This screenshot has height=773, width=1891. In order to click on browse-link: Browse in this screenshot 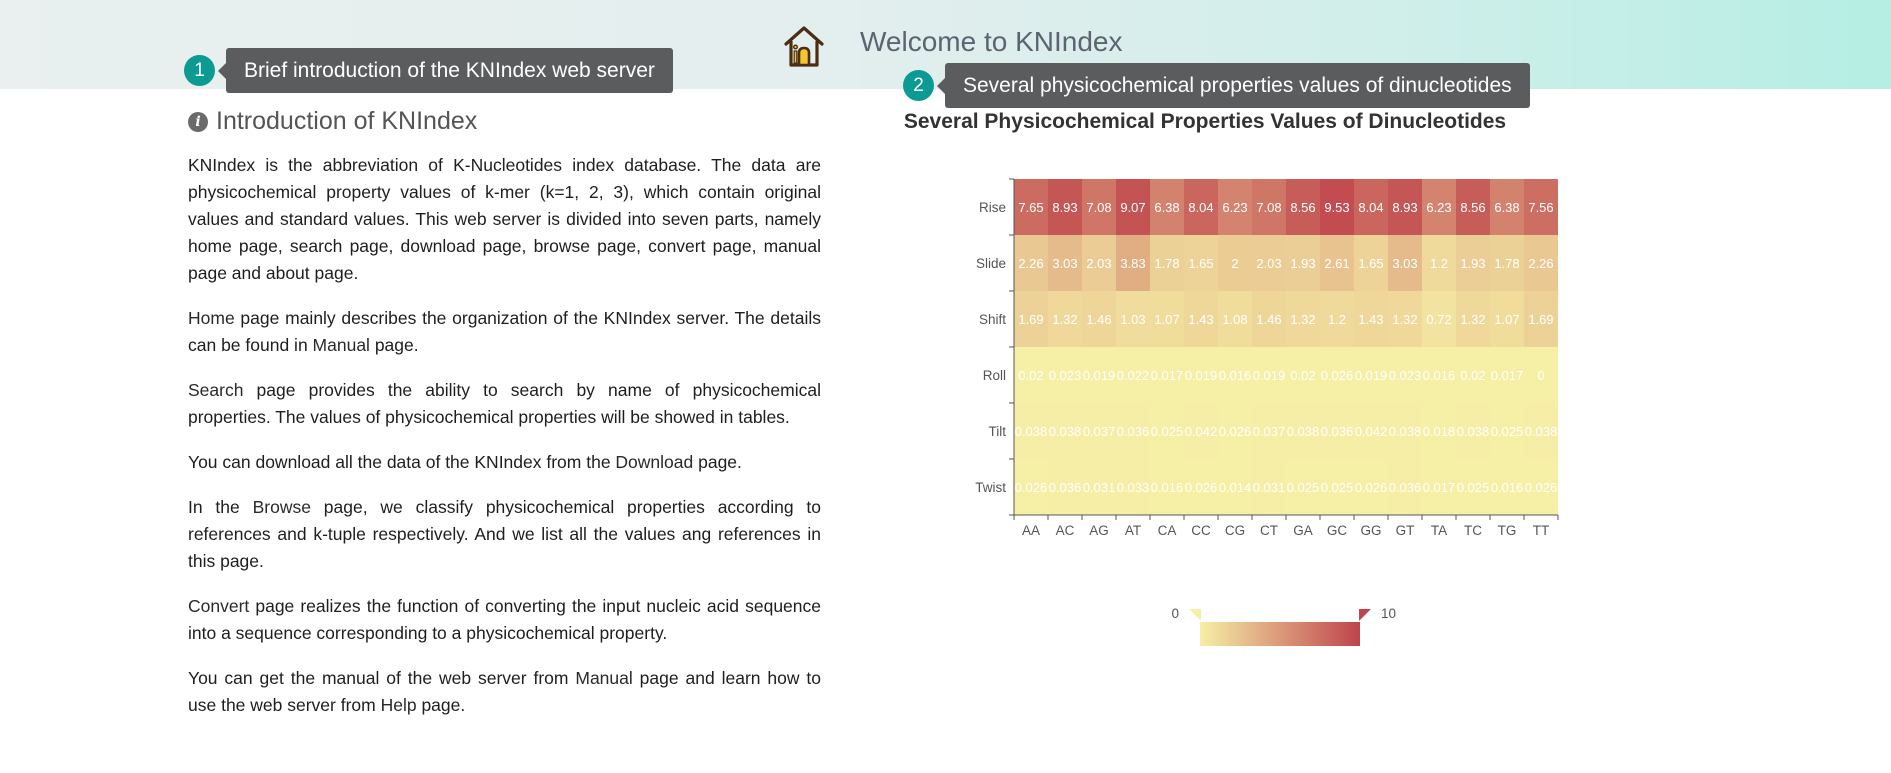, I will do `click(281, 507)`.